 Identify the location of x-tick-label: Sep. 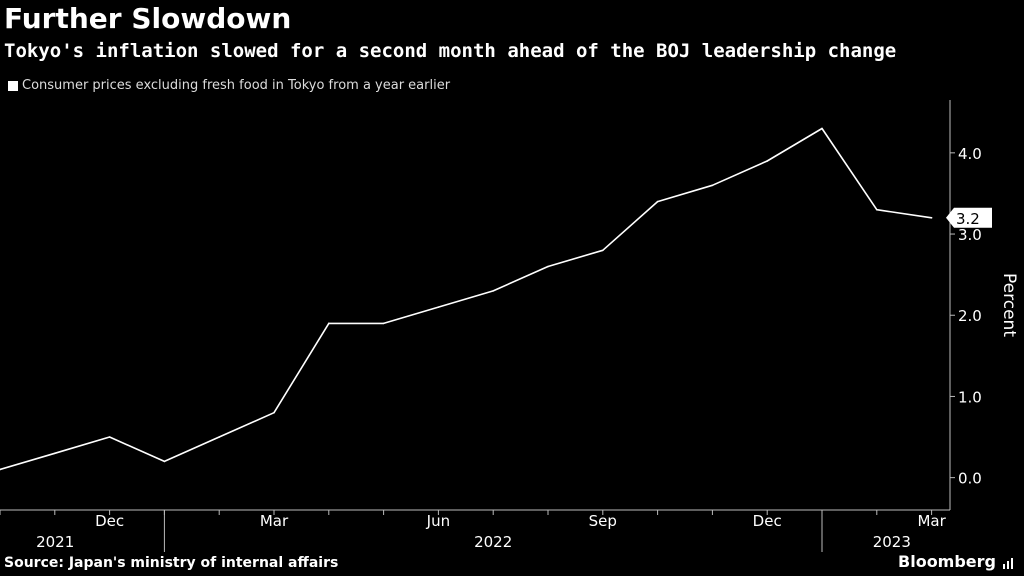
(603, 521).